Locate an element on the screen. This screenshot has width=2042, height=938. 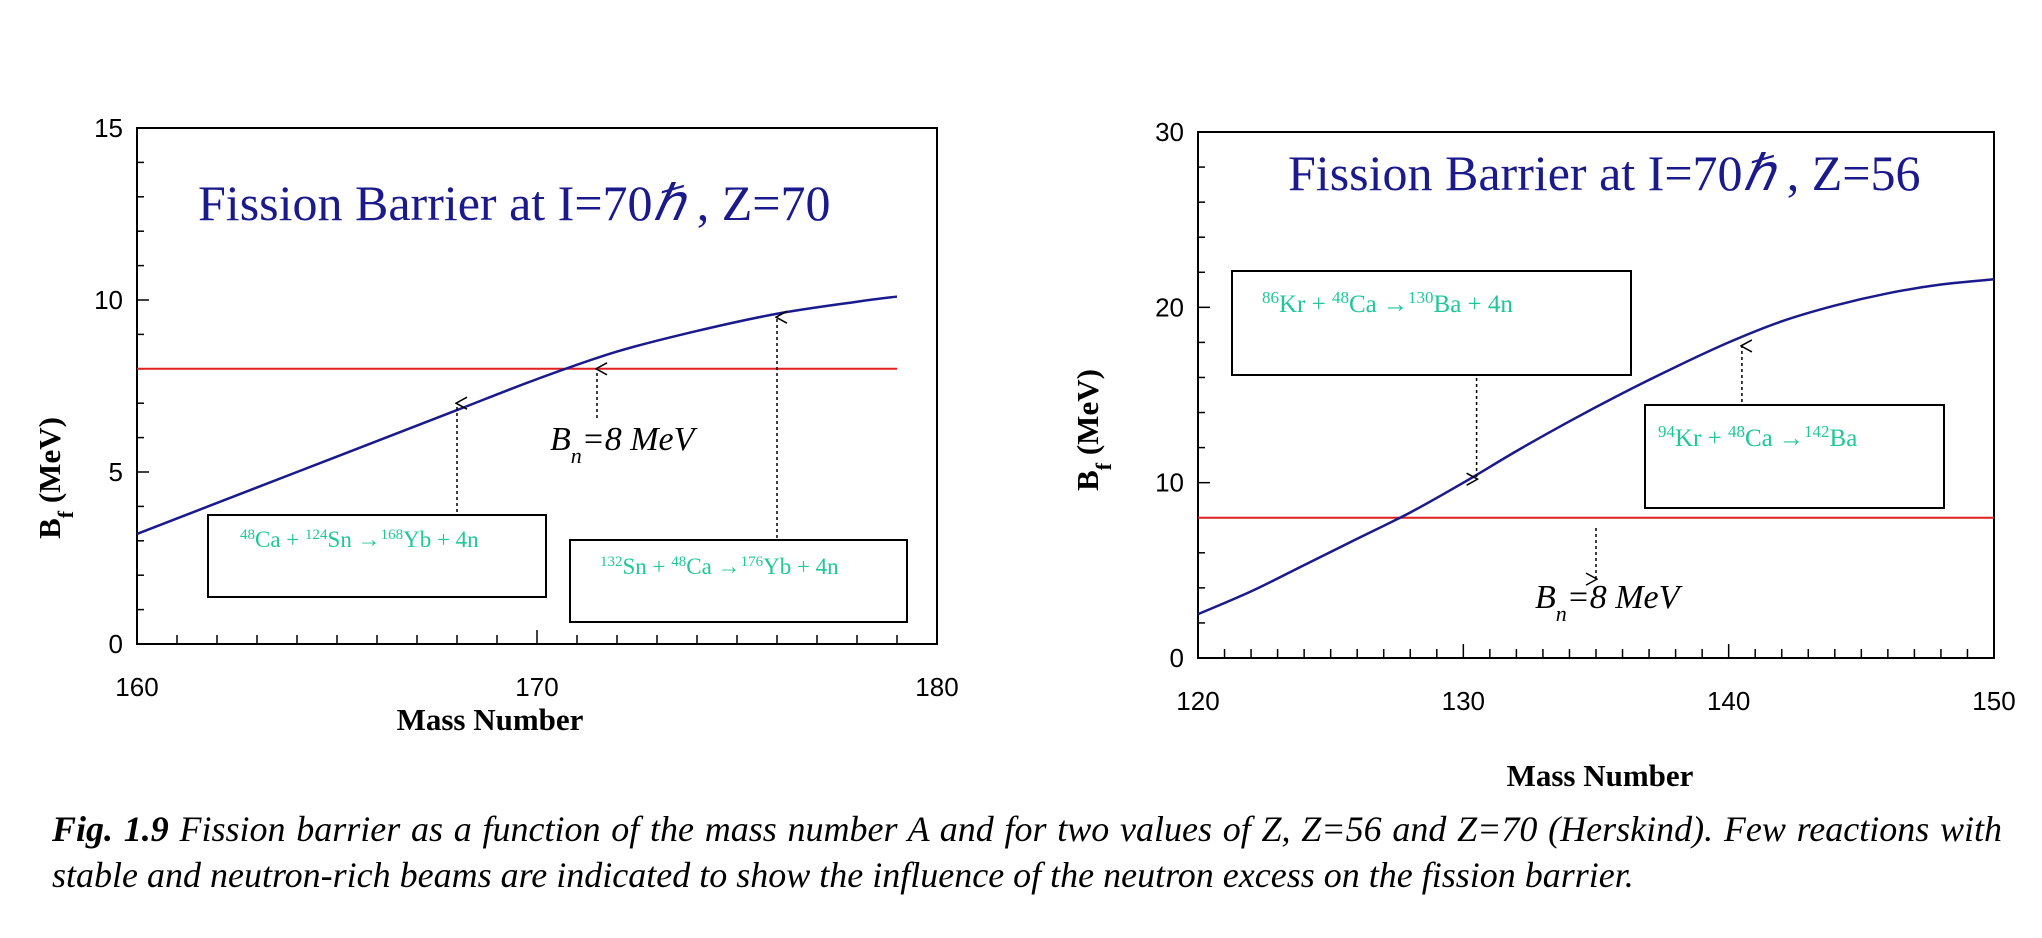
x-tick-label: 150 is located at coordinates (1993, 701).